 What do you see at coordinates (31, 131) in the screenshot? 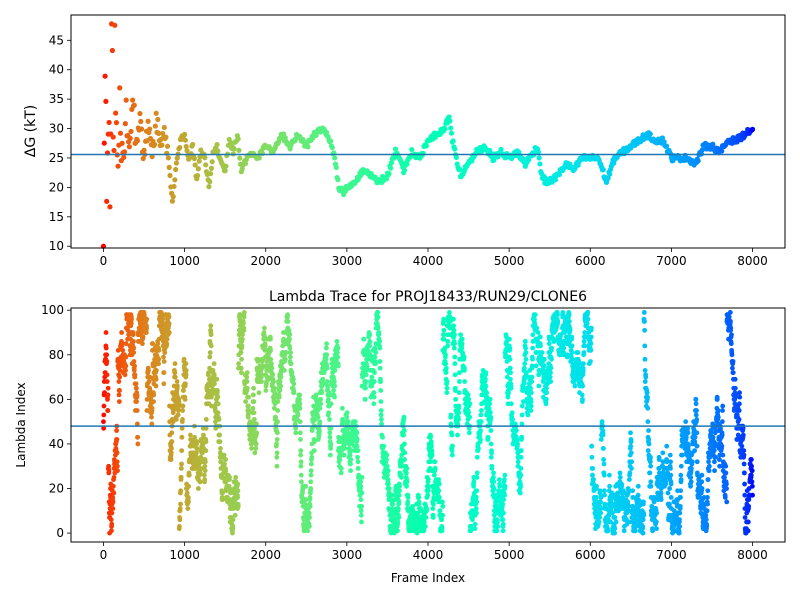
I see `dg-y-label: ΔG (kT)` at bounding box center [31, 131].